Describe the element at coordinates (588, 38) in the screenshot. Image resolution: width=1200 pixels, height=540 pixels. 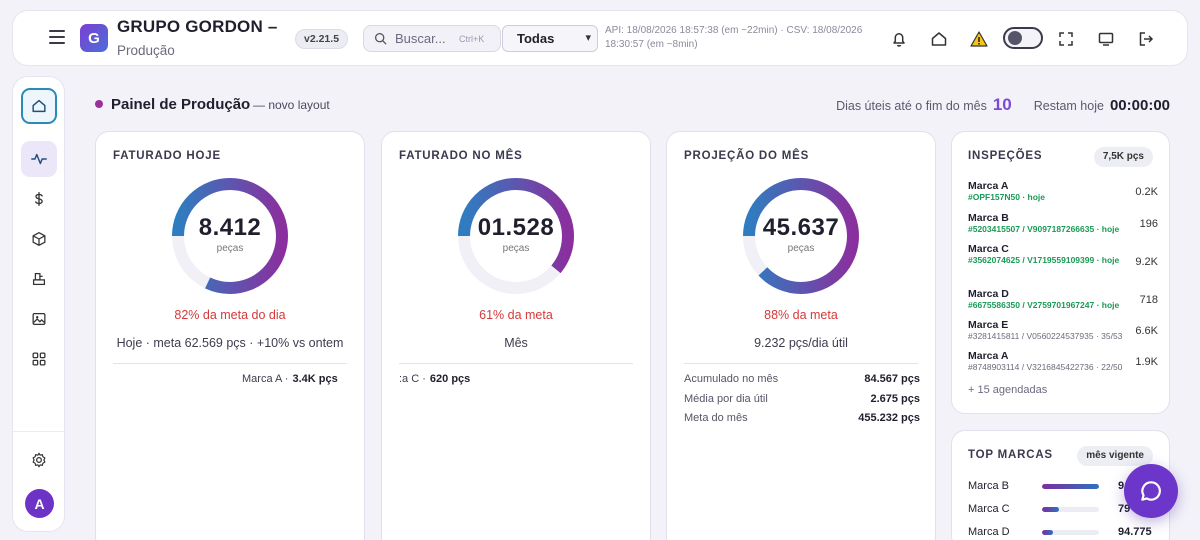
I see `chevron-down-icon: ▾` at that location.